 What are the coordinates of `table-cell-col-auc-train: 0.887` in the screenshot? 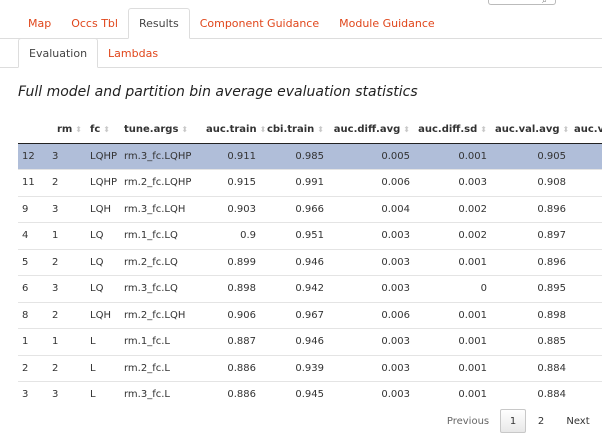 It's located at (231, 342).